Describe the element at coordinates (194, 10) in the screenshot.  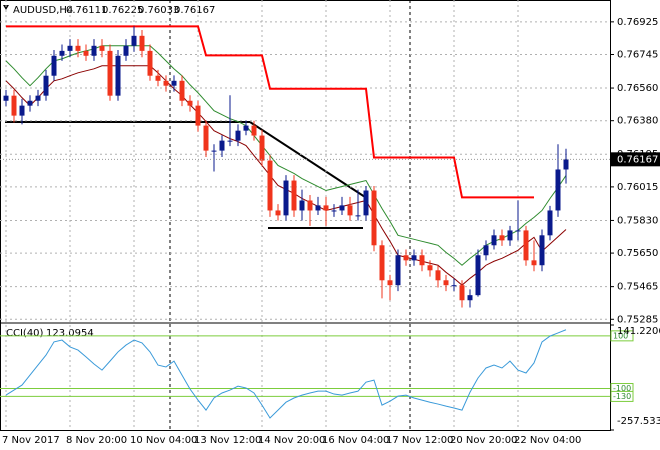
I see `ohlc-close: 0.76167` at that location.